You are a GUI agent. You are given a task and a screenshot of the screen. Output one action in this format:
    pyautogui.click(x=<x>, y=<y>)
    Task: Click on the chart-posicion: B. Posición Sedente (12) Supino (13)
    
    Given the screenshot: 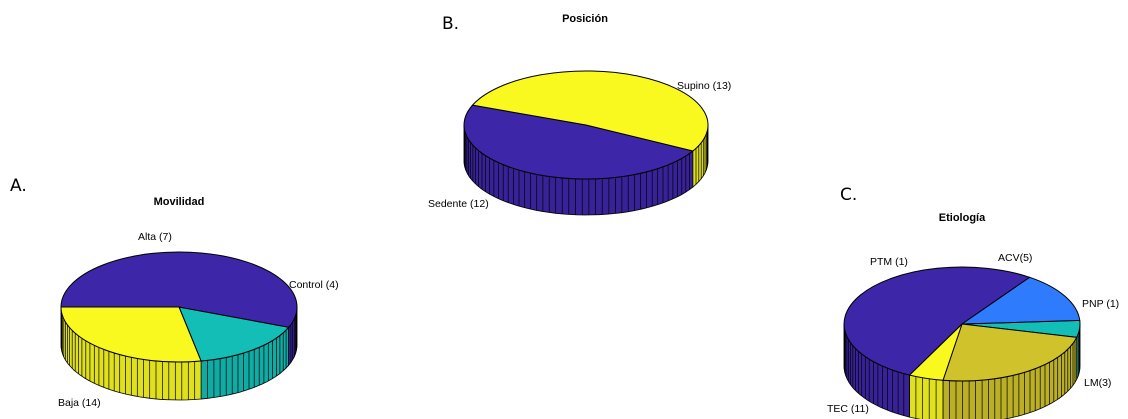 What is the action you would take?
    pyautogui.click(x=579, y=114)
    